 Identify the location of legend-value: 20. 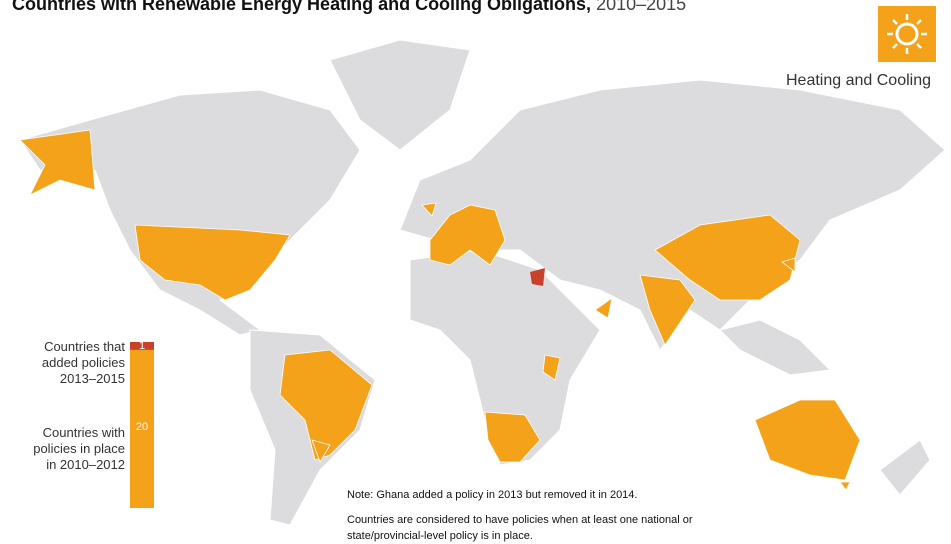
(142, 427).